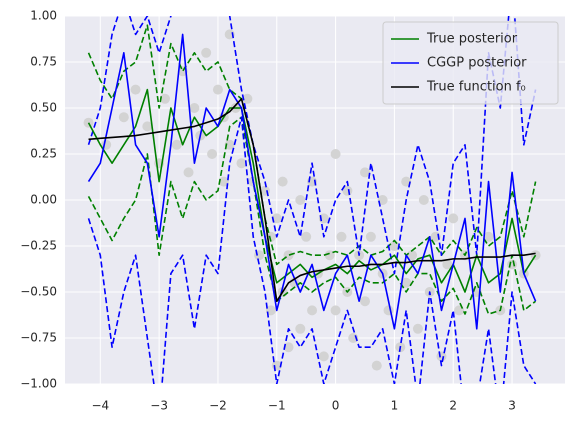  I want to click on x-tick-label: 0, so click(336, 406).